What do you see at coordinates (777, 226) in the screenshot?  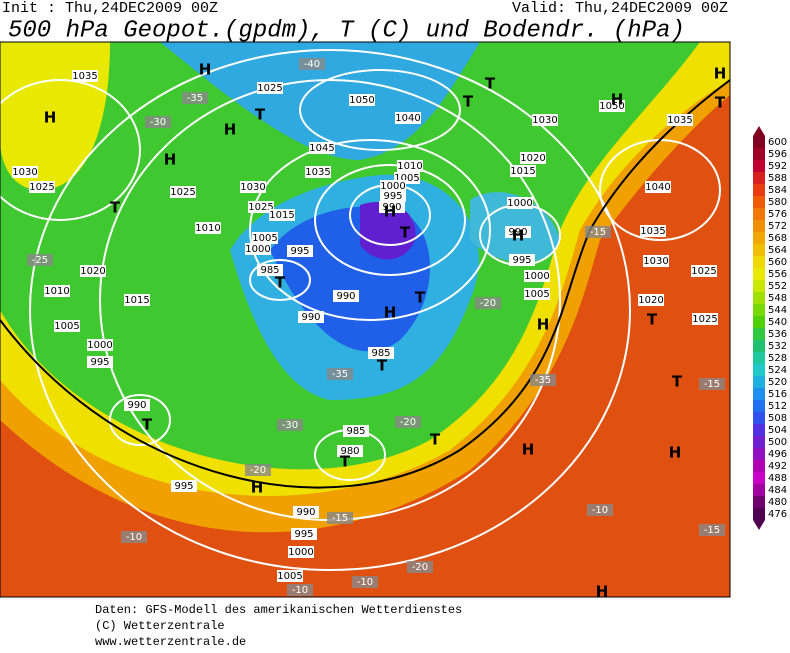 I see `scale-label: 572` at bounding box center [777, 226].